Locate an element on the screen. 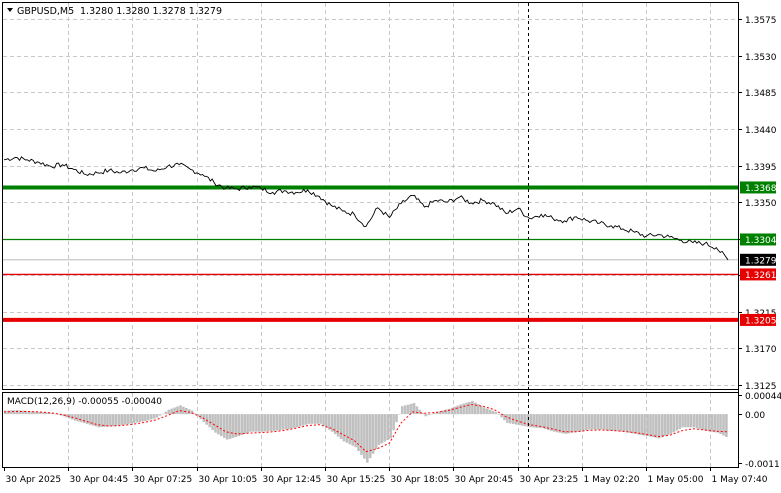  x-tick-label: 30 Apr 10:05 is located at coordinates (228, 480).